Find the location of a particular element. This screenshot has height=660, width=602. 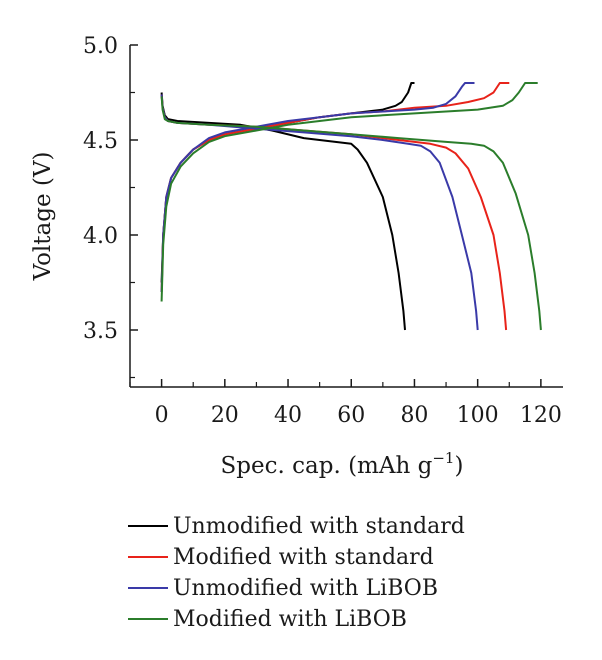

y-tick-label: 4.5 is located at coordinates (100, 141).